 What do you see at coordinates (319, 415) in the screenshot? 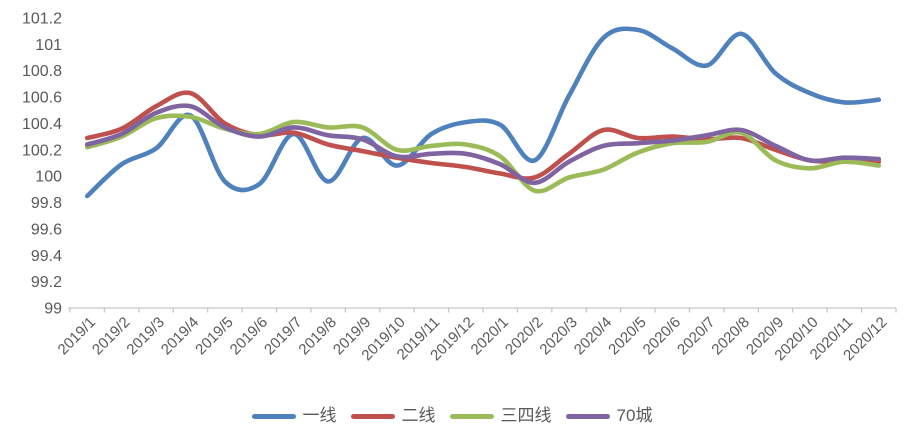
I see `legend-label: 一线` at bounding box center [319, 415].